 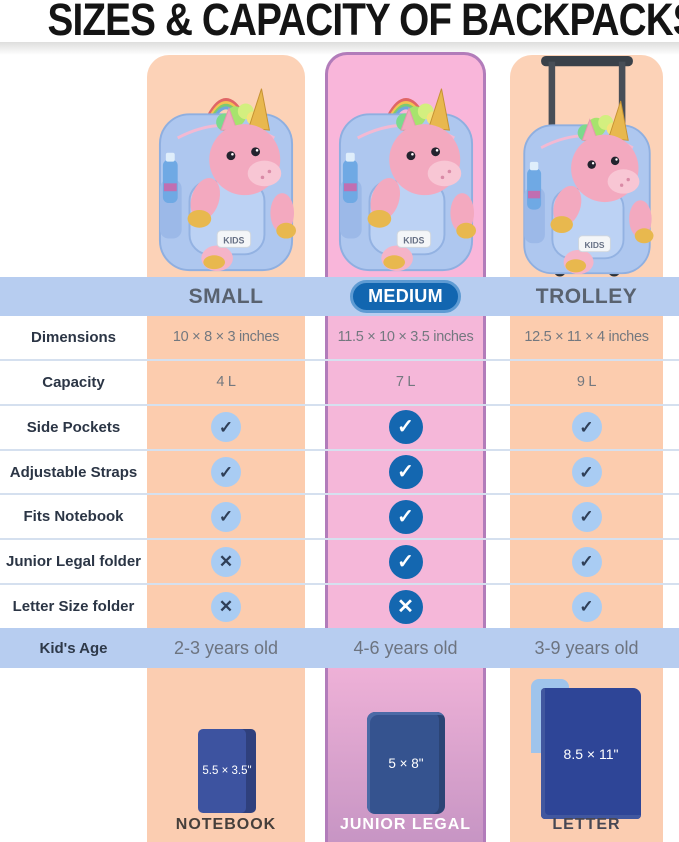 I want to click on kids-age-small: 2-3 years old, so click(x=226, y=647).